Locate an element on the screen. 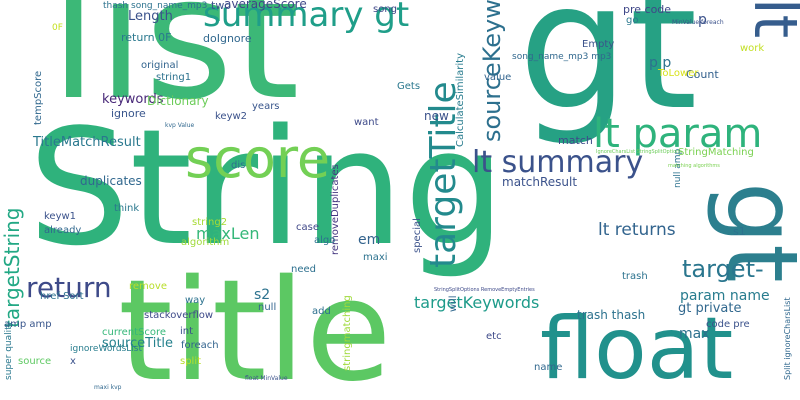 The height and width of the screenshot is (400, 800). word-max: max is located at coordinates (694, 334).